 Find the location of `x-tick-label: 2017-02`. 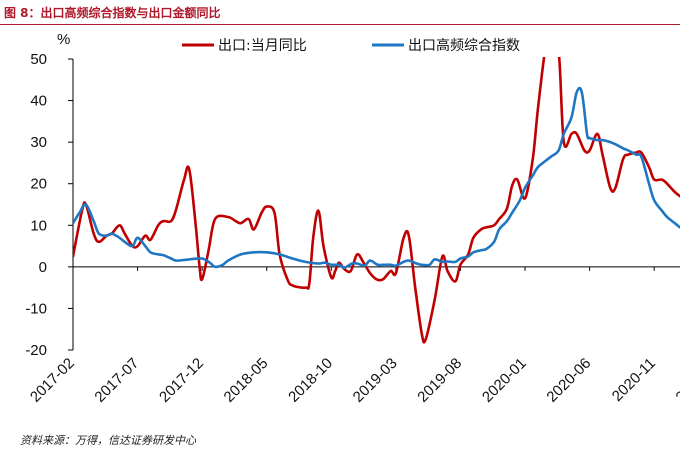

x-tick-label: 2017-02 is located at coordinates (52, 380).